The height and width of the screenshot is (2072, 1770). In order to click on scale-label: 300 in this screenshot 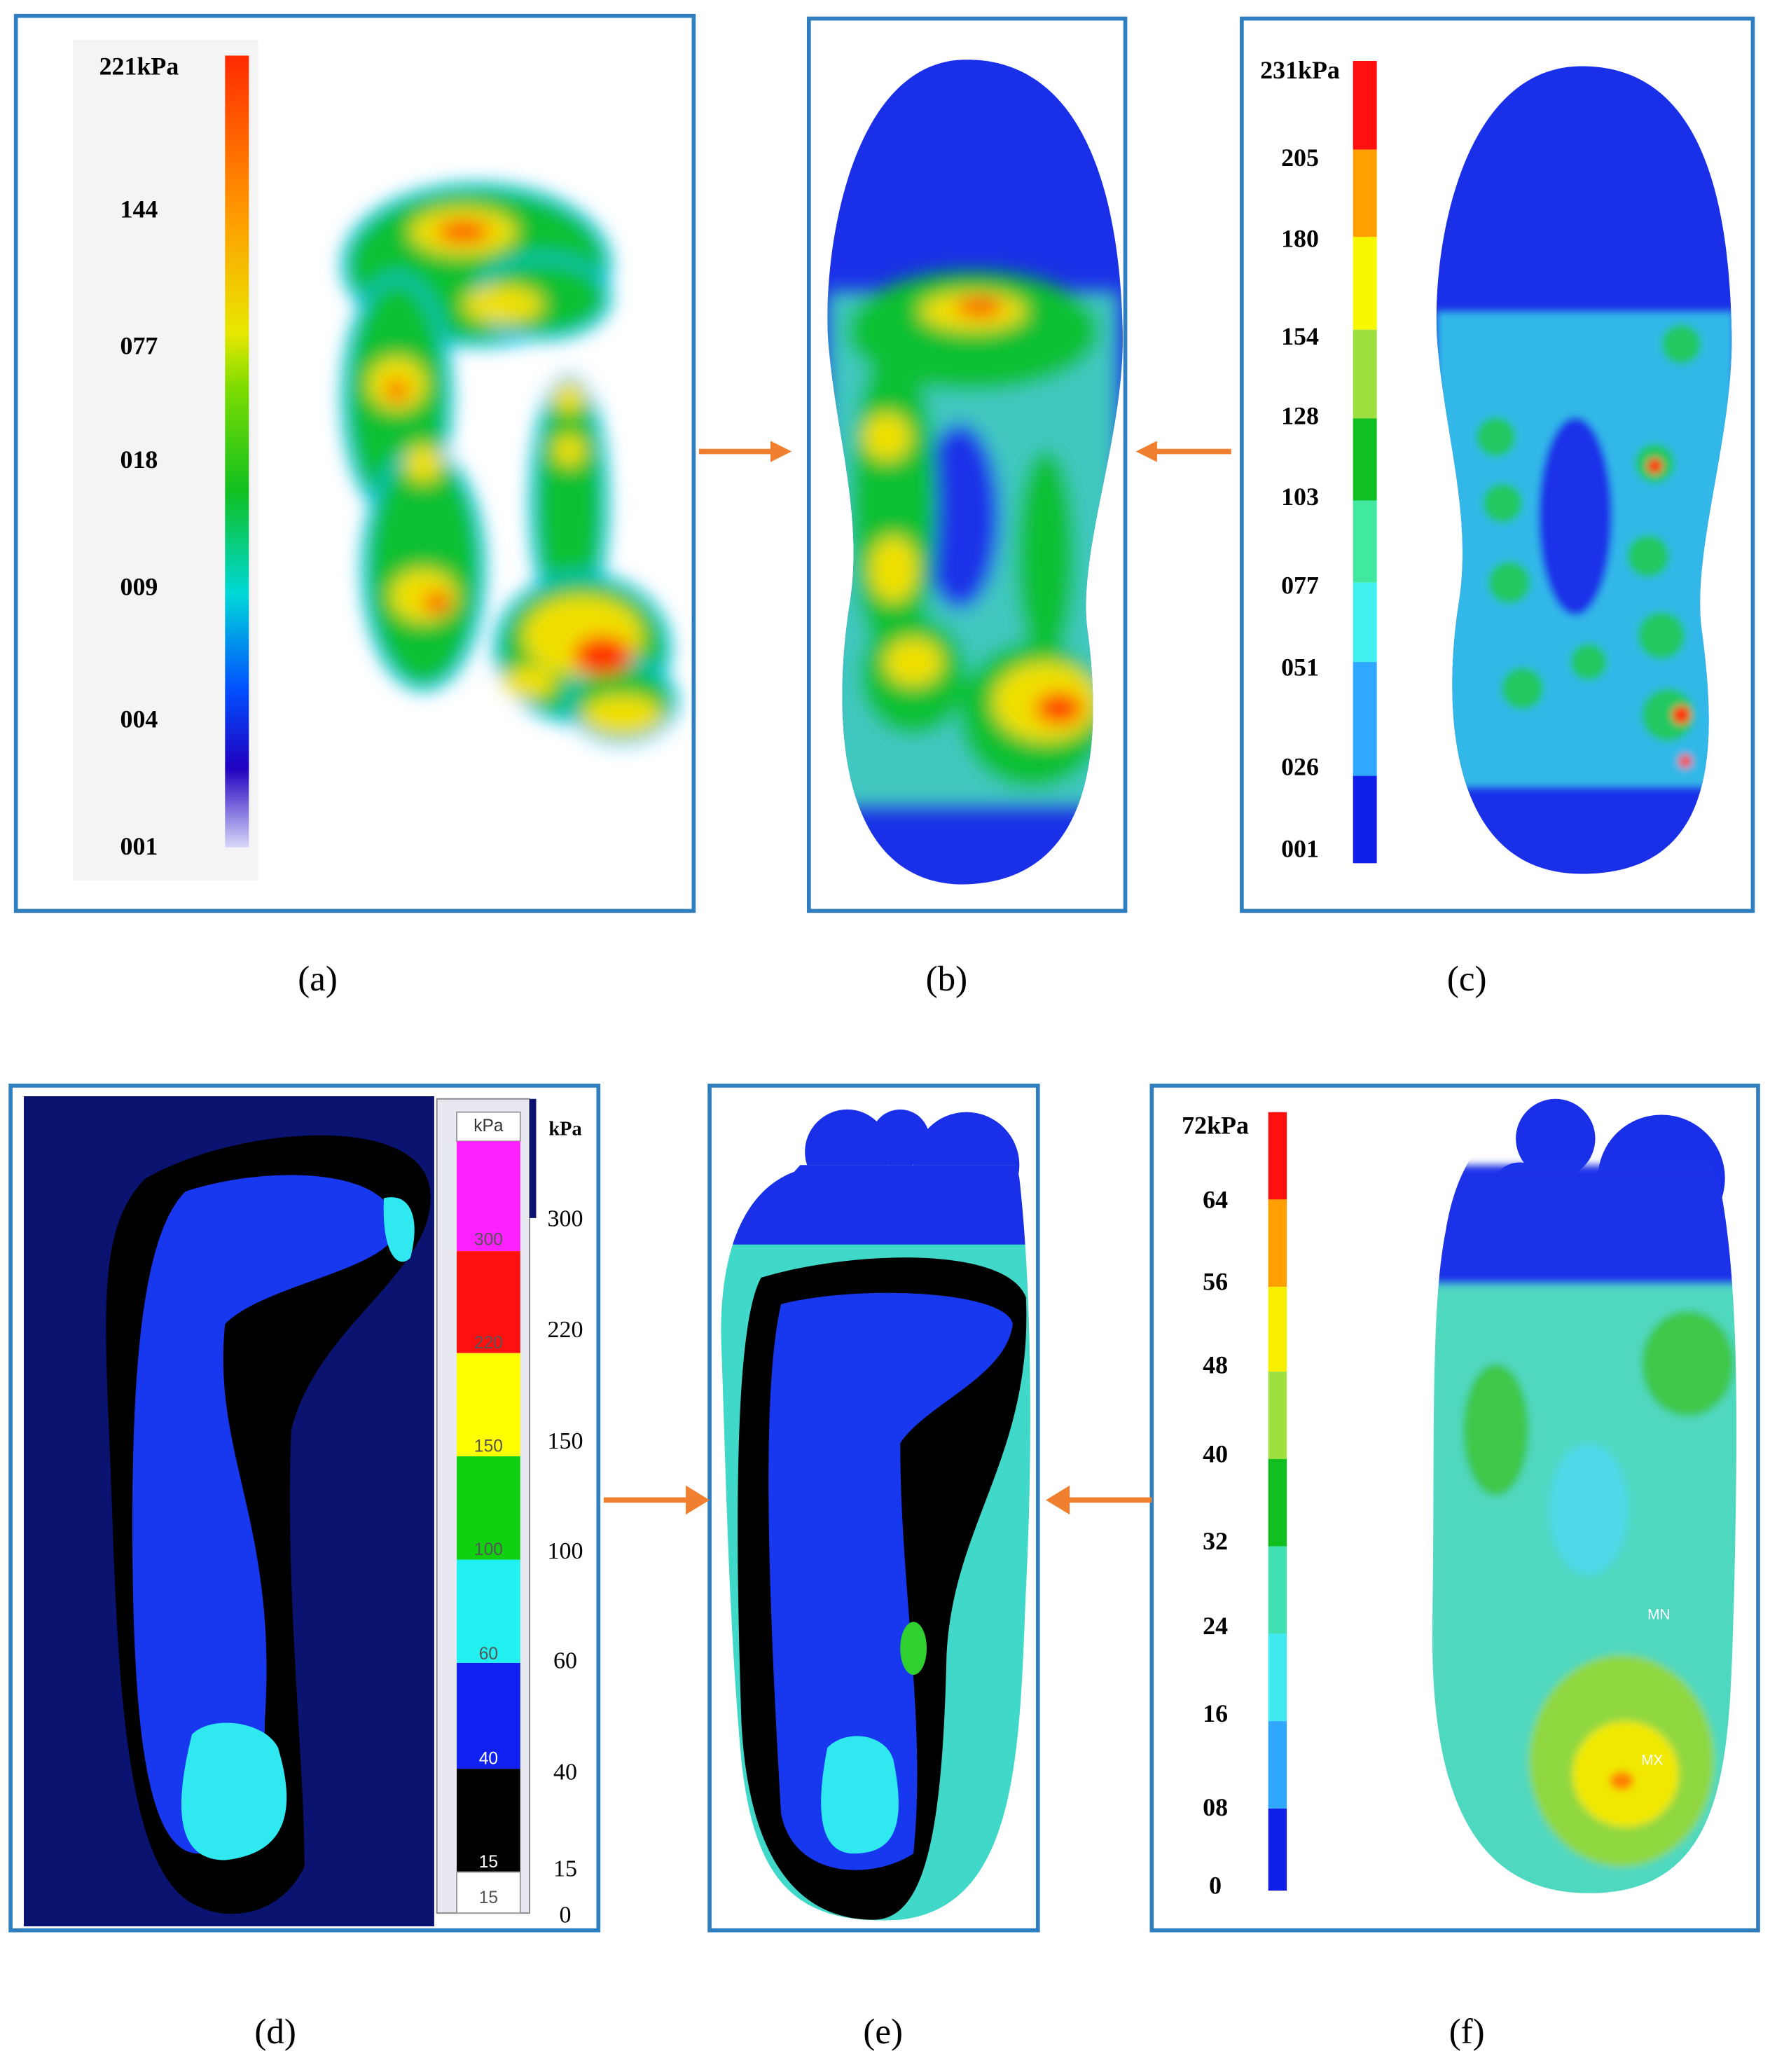, I will do `click(565, 1219)`.